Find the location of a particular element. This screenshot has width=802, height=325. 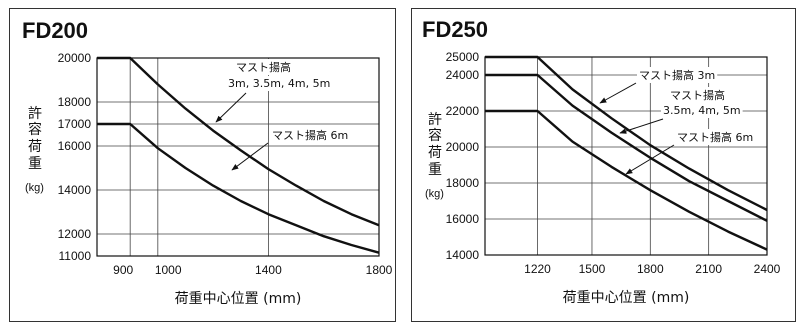

fd250-ytick-25000: 25000 is located at coordinates (463, 57).